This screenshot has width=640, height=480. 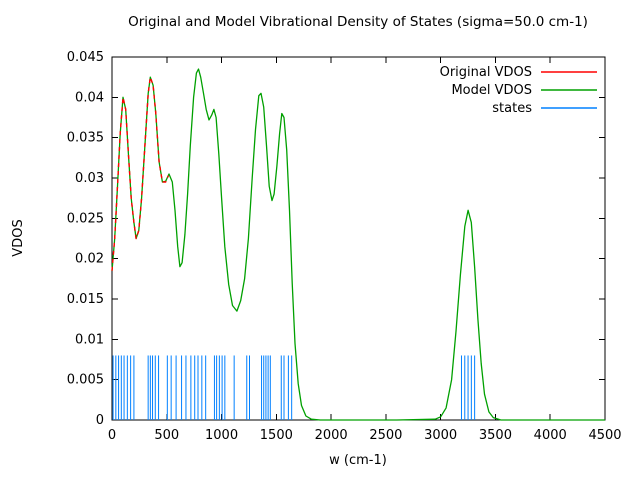 I want to click on y-tick-label: 0.025, so click(x=85, y=218).